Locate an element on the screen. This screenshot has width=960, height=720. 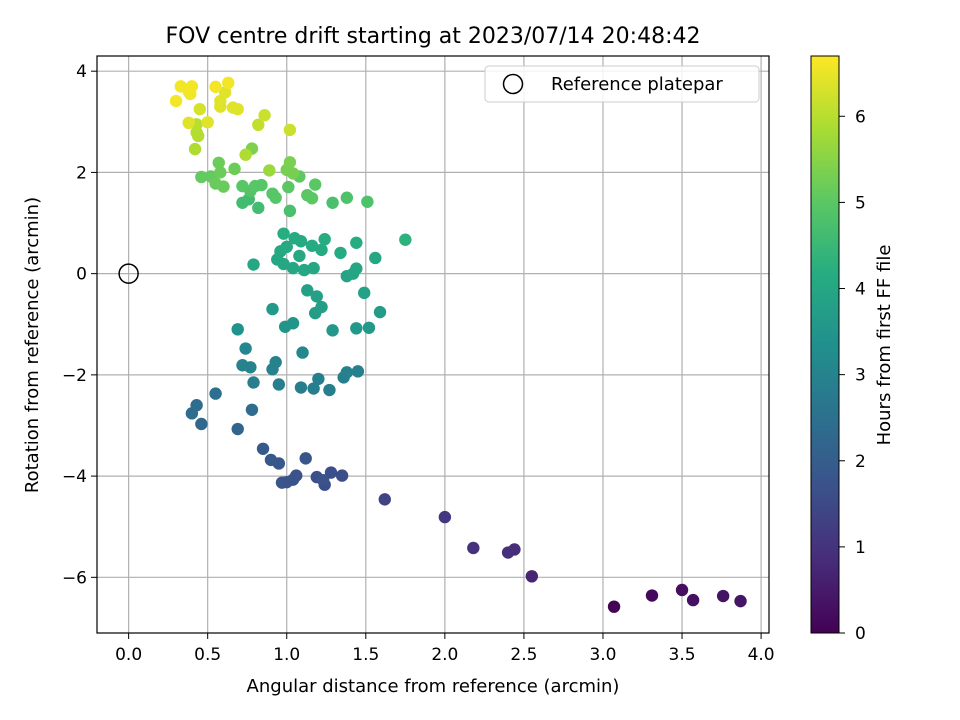
colorbar-tick-label: 0 is located at coordinates (860, 634).